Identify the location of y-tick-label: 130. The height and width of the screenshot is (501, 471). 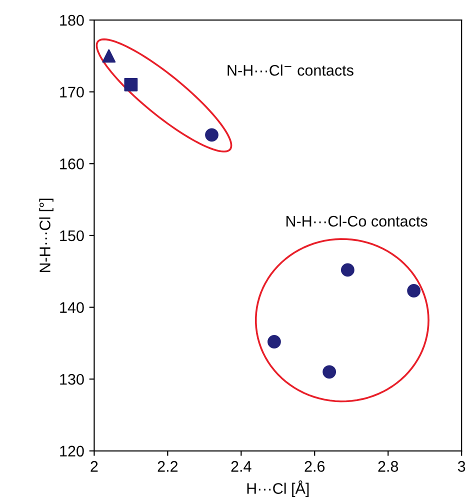
(72, 379).